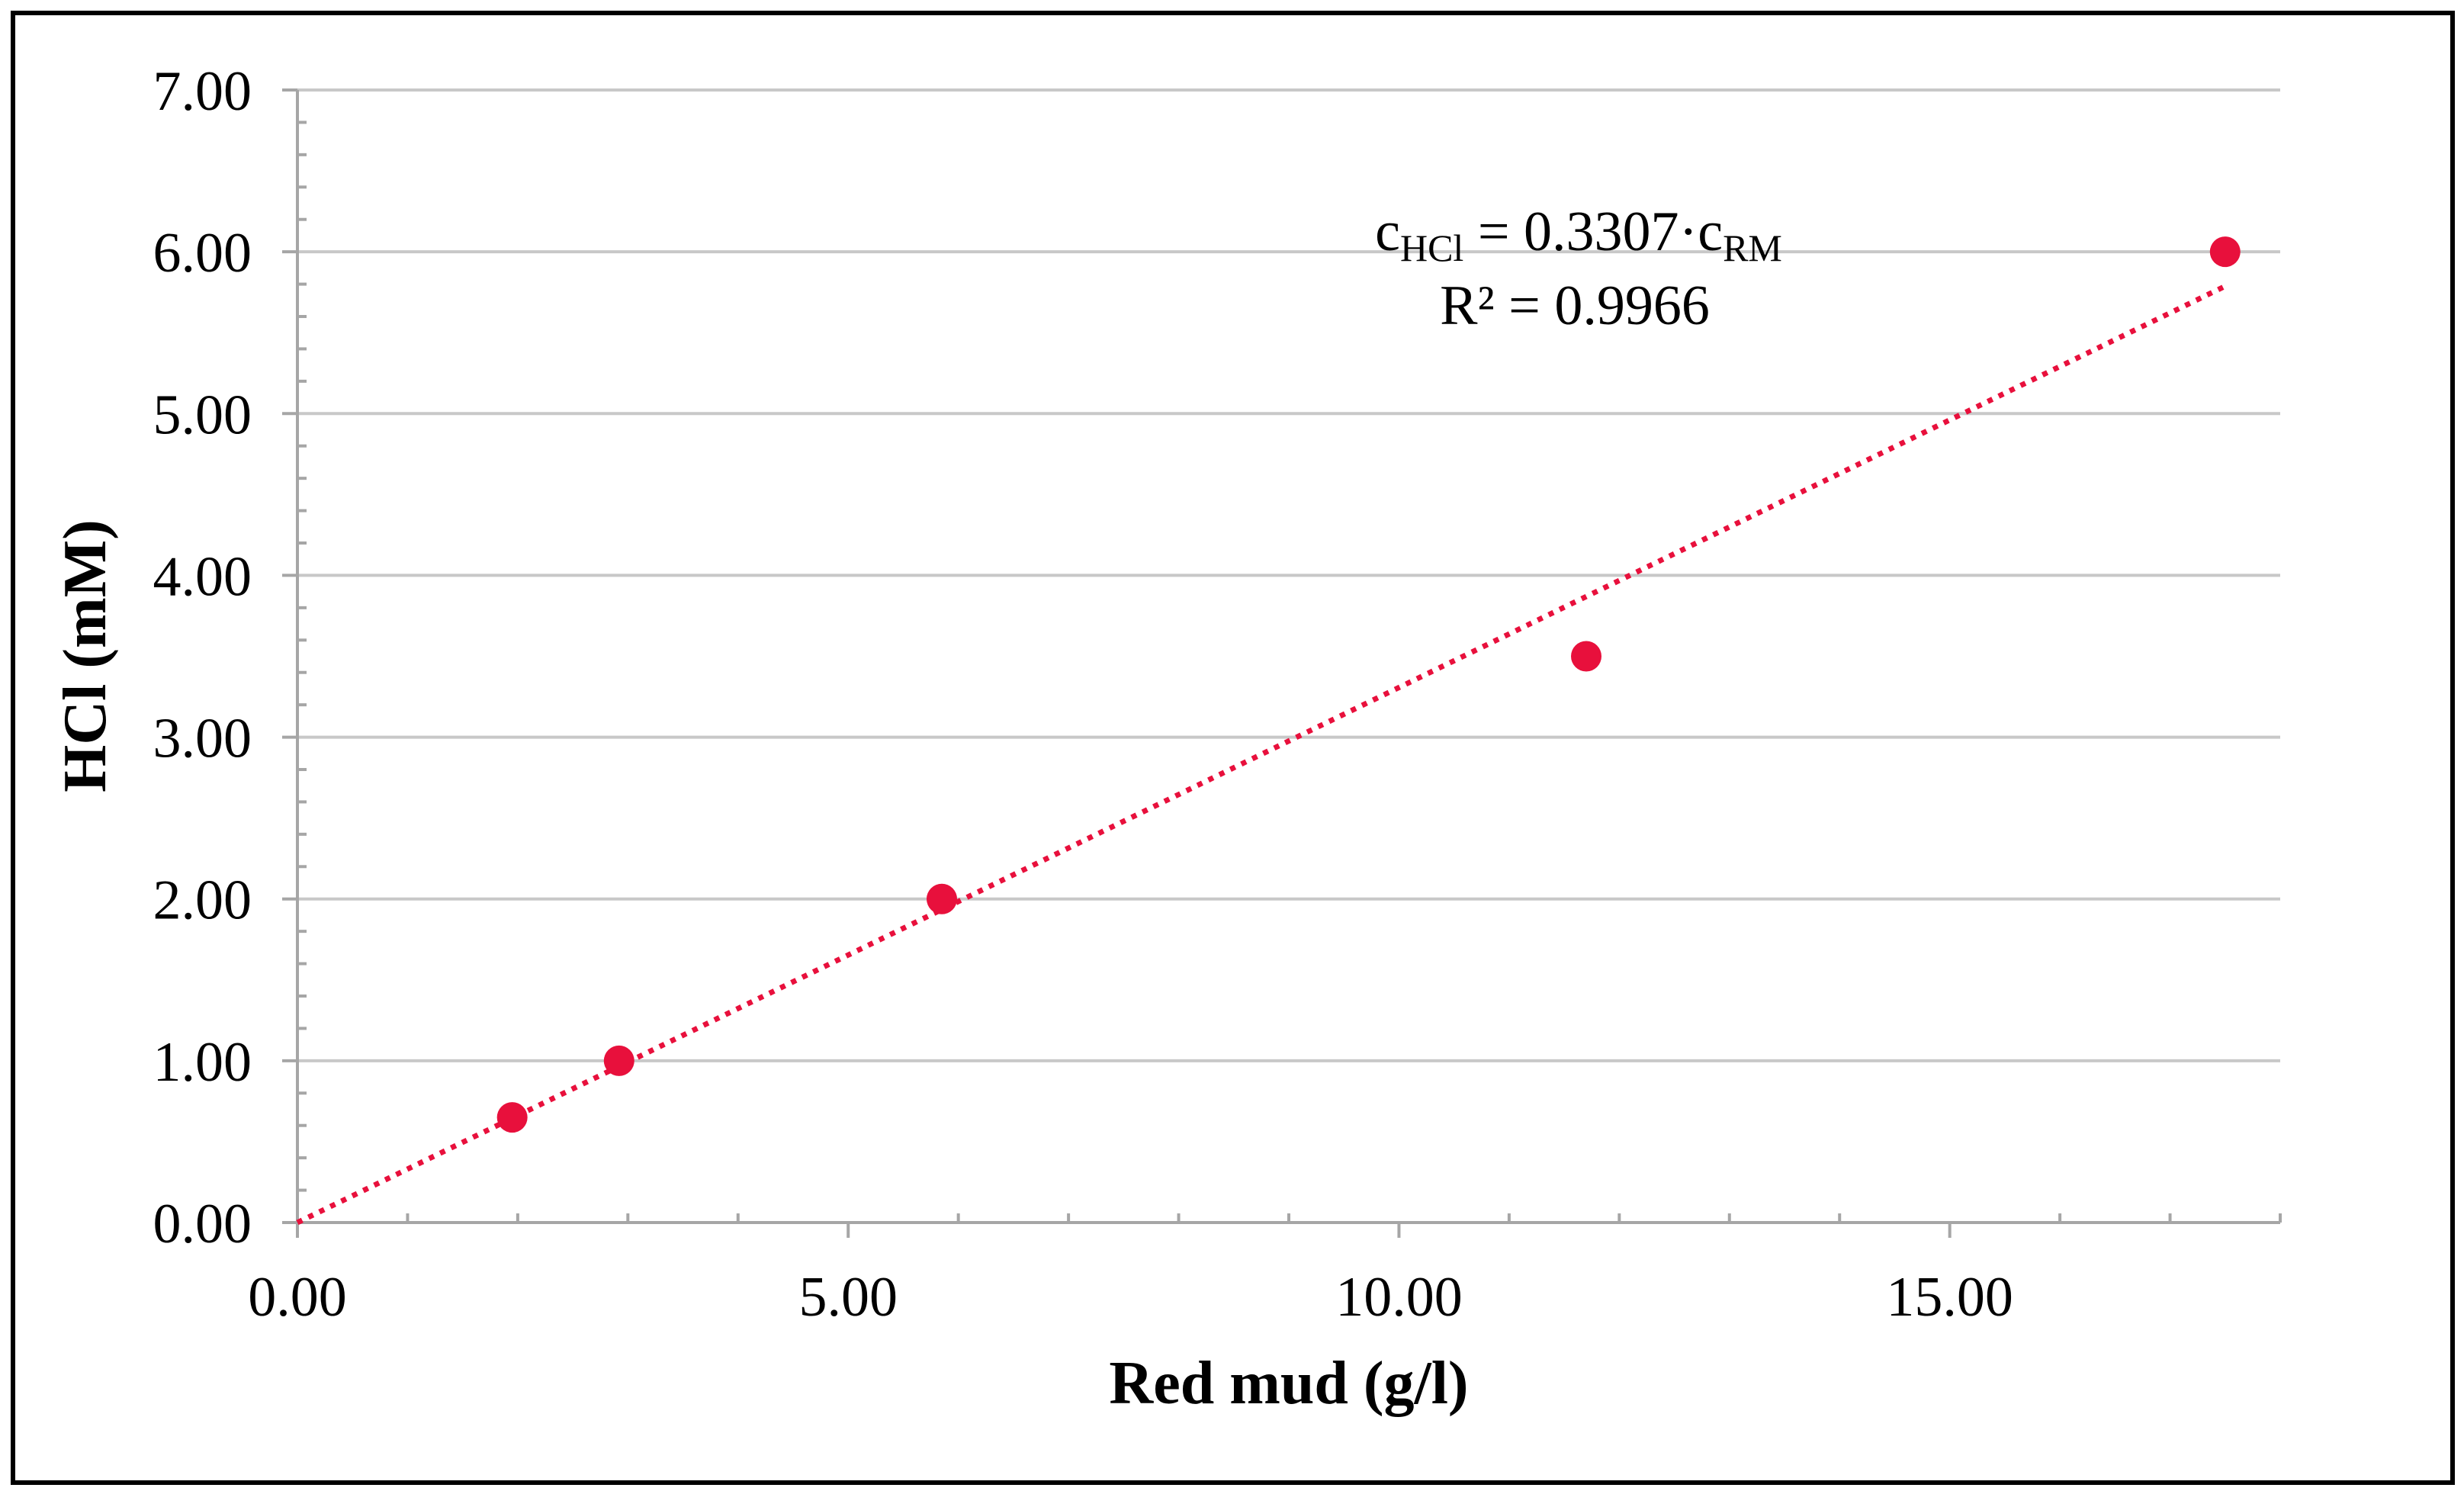 The image size is (2464, 1491). I want to click on y-tick-label: 5.00, so click(202, 415).